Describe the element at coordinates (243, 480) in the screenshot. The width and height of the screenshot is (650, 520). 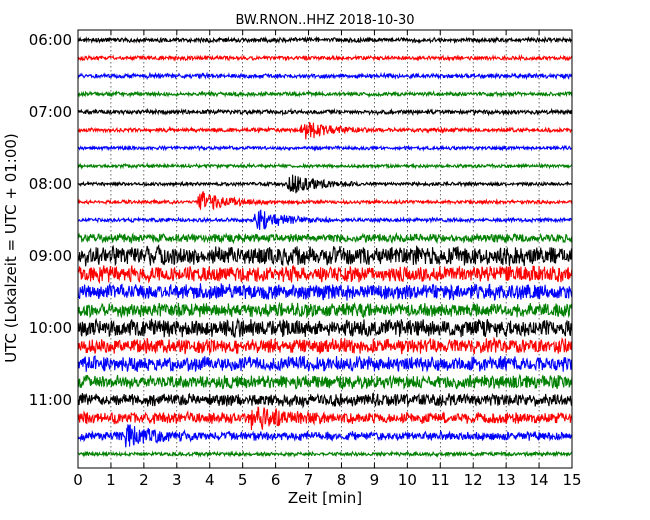
I see `x-tick-label: 5` at that location.